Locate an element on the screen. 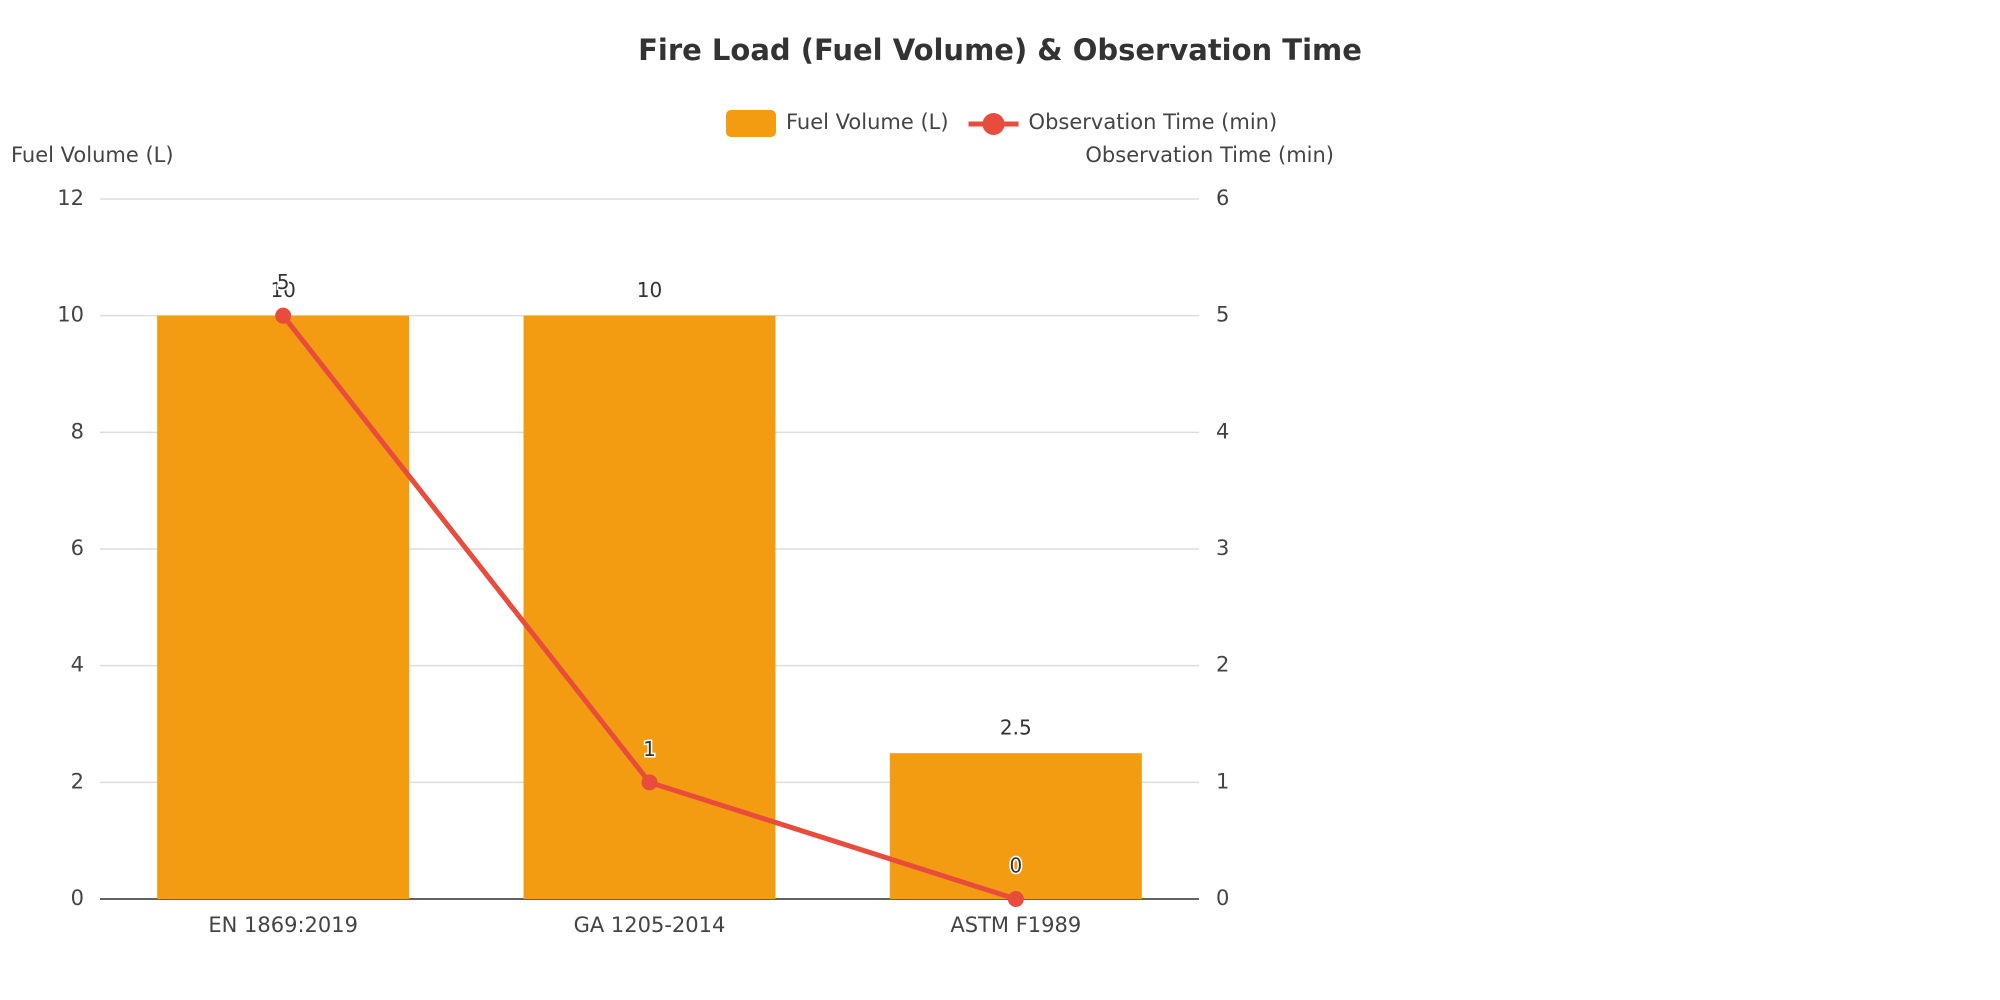 The width and height of the screenshot is (2000, 1000). y-tick-label: 2 is located at coordinates (77, 781).